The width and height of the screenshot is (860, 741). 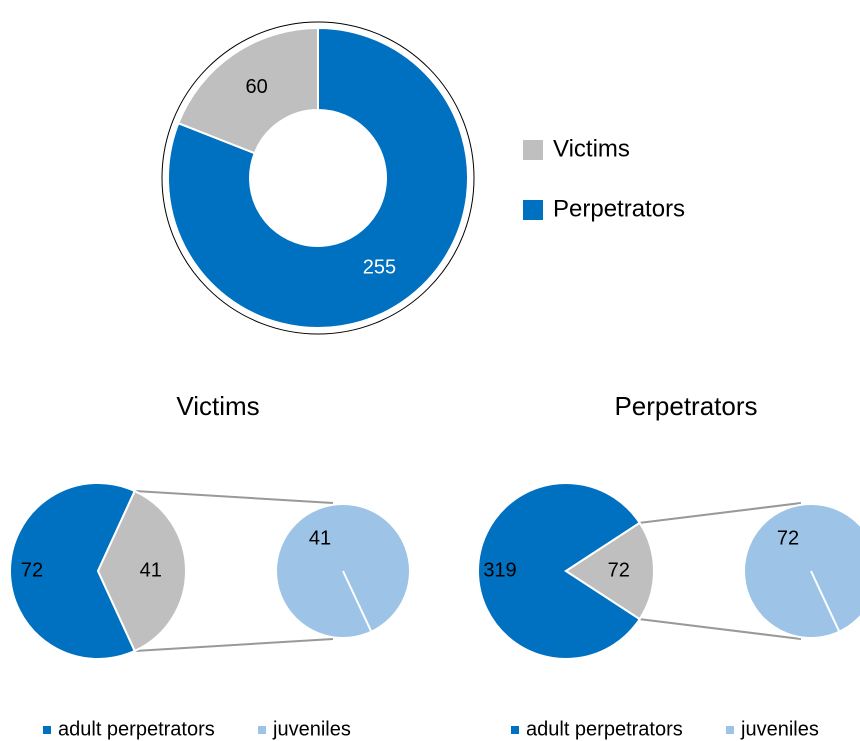 What do you see at coordinates (217, 406) in the screenshot?
I see `chart-title: Victims` at bounding box center [217, 406].